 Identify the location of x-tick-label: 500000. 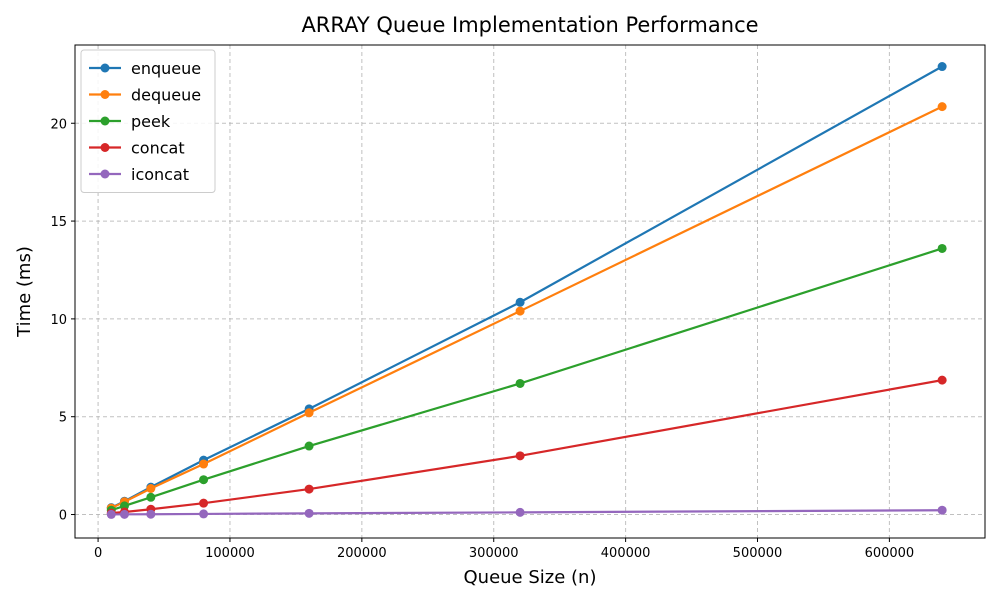
(758, 553).